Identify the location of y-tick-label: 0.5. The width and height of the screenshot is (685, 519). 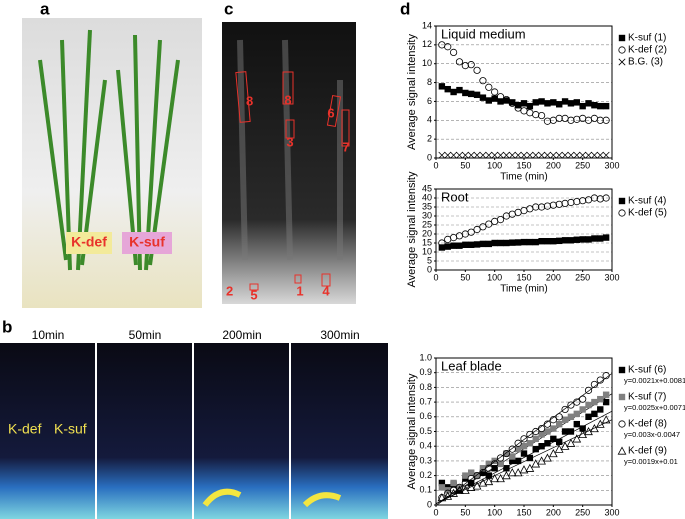
(425, 431).